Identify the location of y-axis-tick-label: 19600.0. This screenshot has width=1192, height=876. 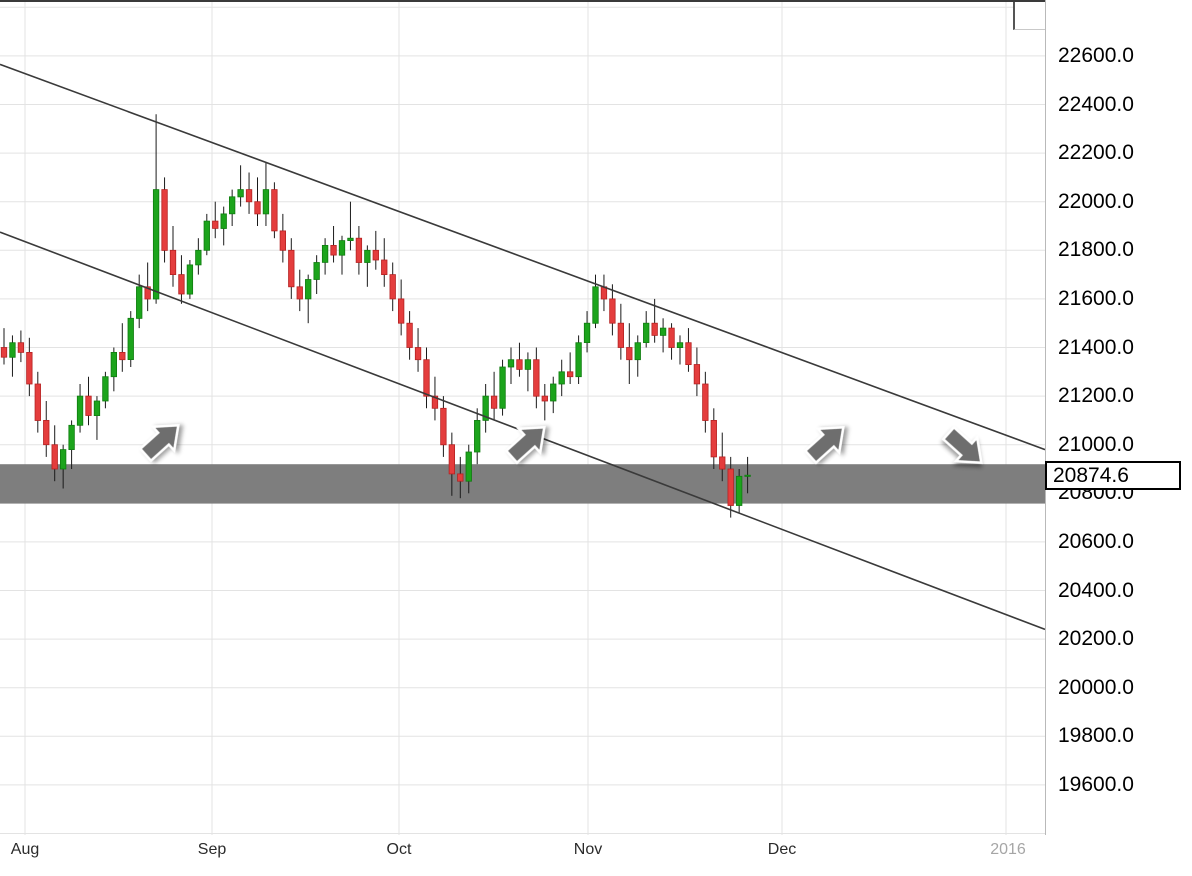
(1096, 784).